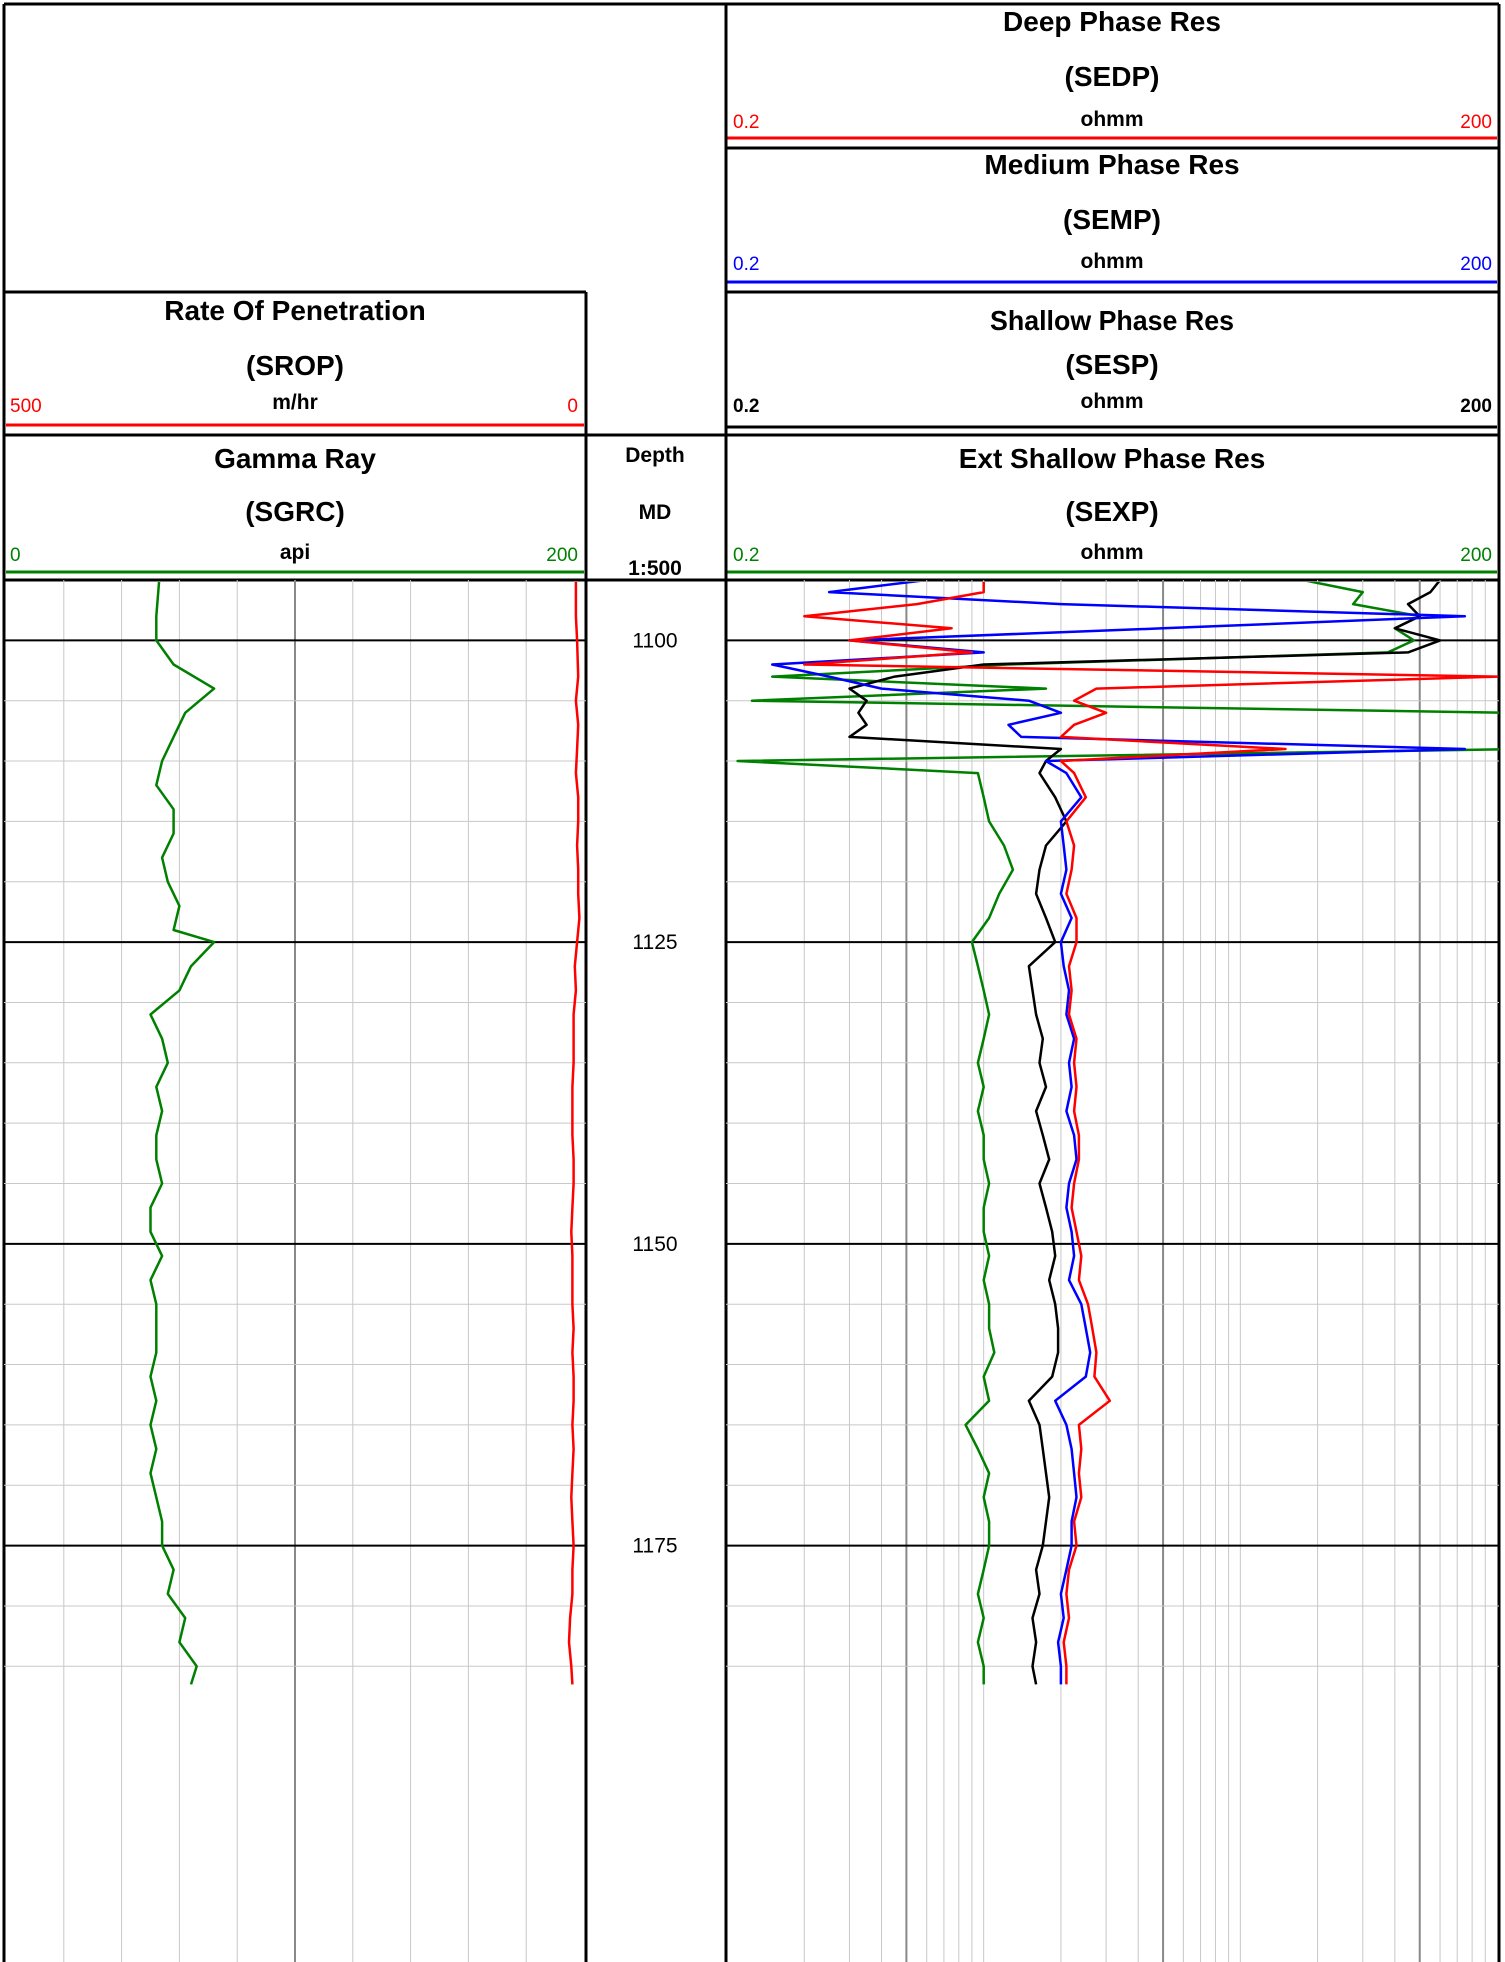  I want to click on gamma-min: 0, so click(15, 555).